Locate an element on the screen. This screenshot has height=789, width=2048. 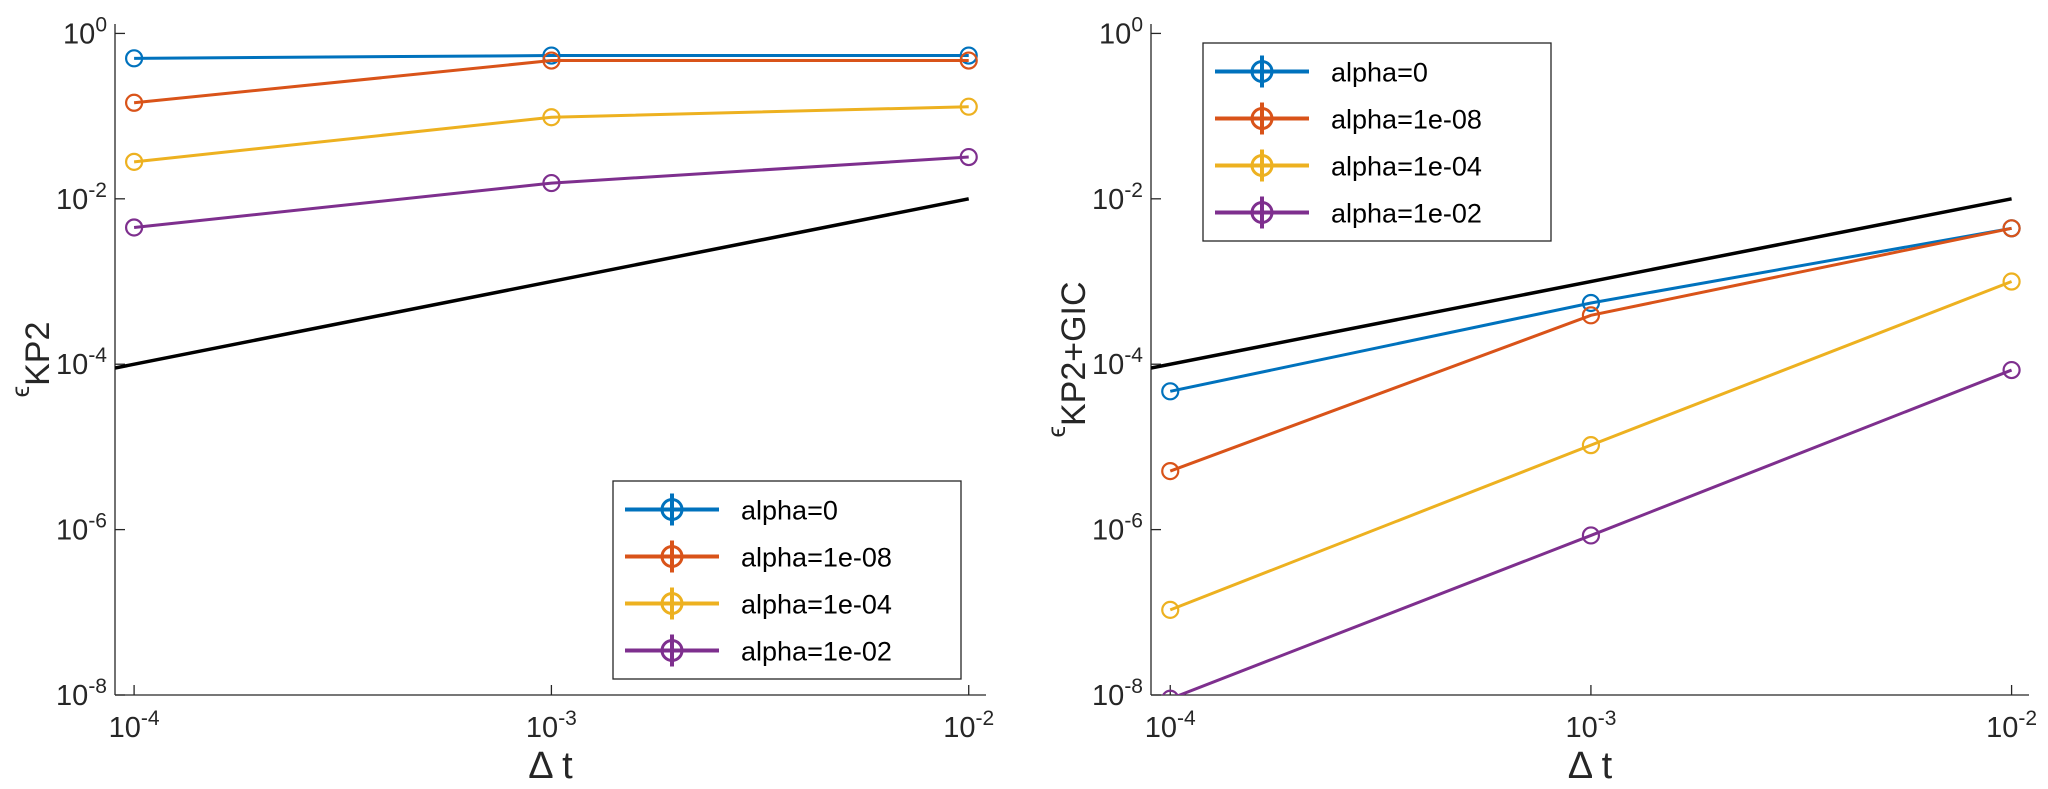
y-axis-label: ϵKP2 is located at coordinates (31, 360).